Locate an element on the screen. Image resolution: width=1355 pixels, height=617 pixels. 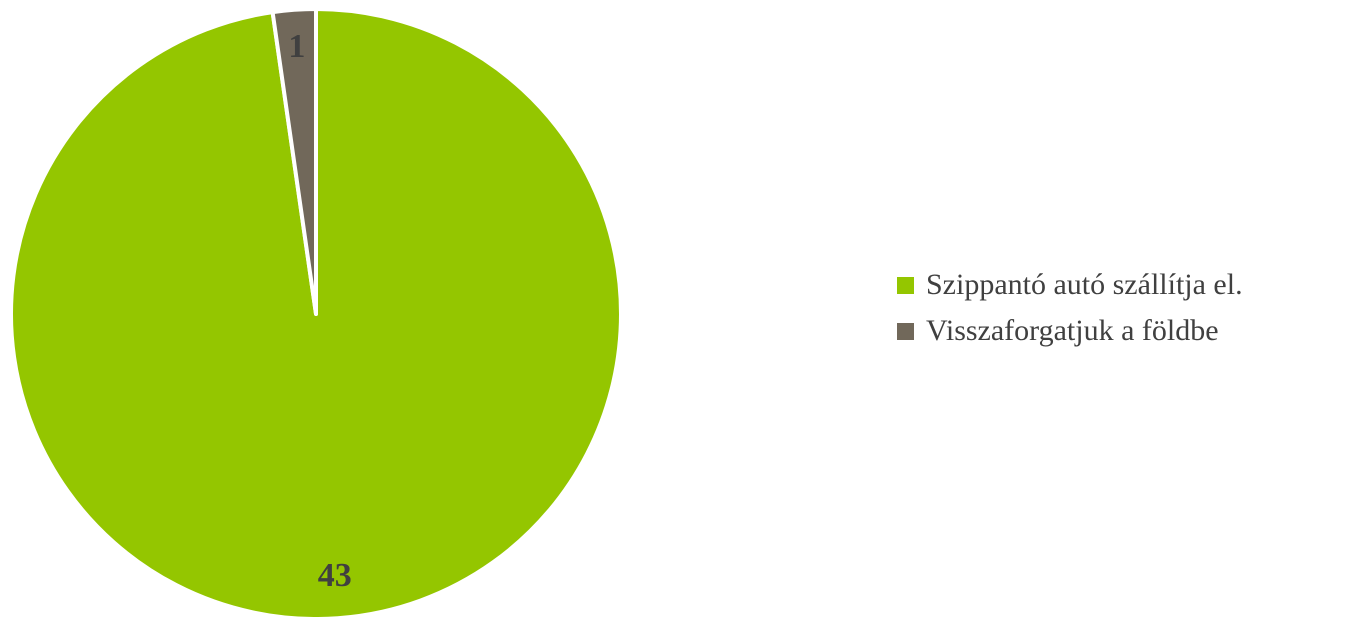
legend-item-0: Szippantó autó szállítja el. is located at coordinates (1070, 285).